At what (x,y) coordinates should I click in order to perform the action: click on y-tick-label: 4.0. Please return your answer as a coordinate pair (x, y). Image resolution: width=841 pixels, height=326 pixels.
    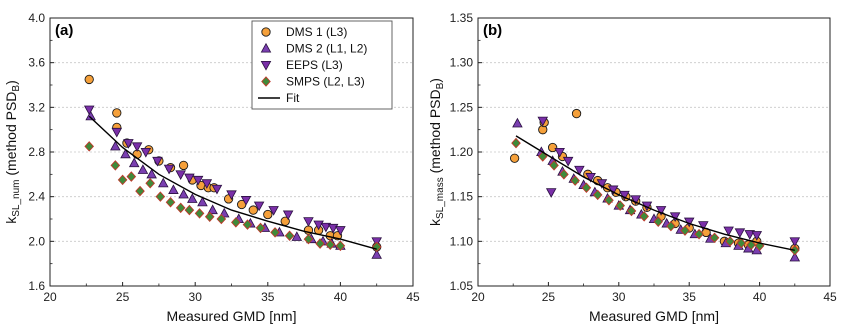
    Looking at the image, I should click on (36, 18).